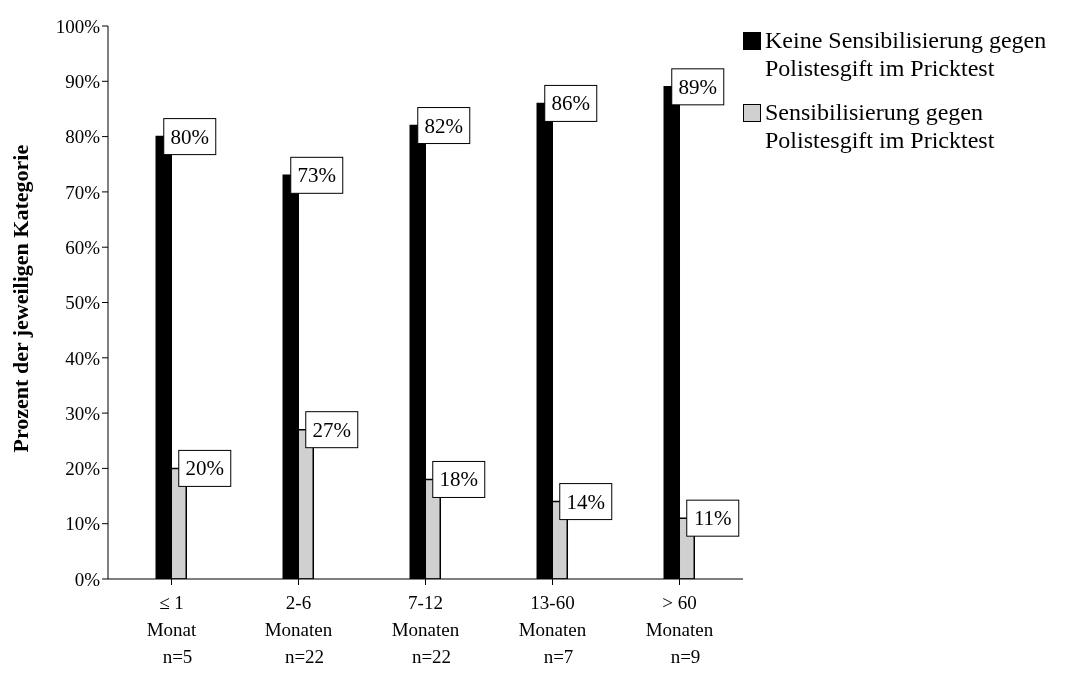  Describe the element at coordinates (332, 429) in the screenshot. I see `data-label: 27%` at that location.